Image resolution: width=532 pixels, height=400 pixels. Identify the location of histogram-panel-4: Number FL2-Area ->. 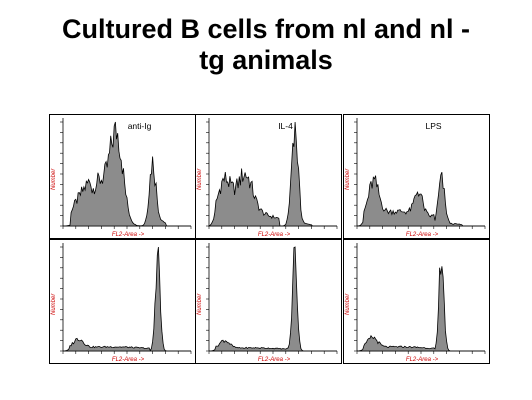
(122, 301).